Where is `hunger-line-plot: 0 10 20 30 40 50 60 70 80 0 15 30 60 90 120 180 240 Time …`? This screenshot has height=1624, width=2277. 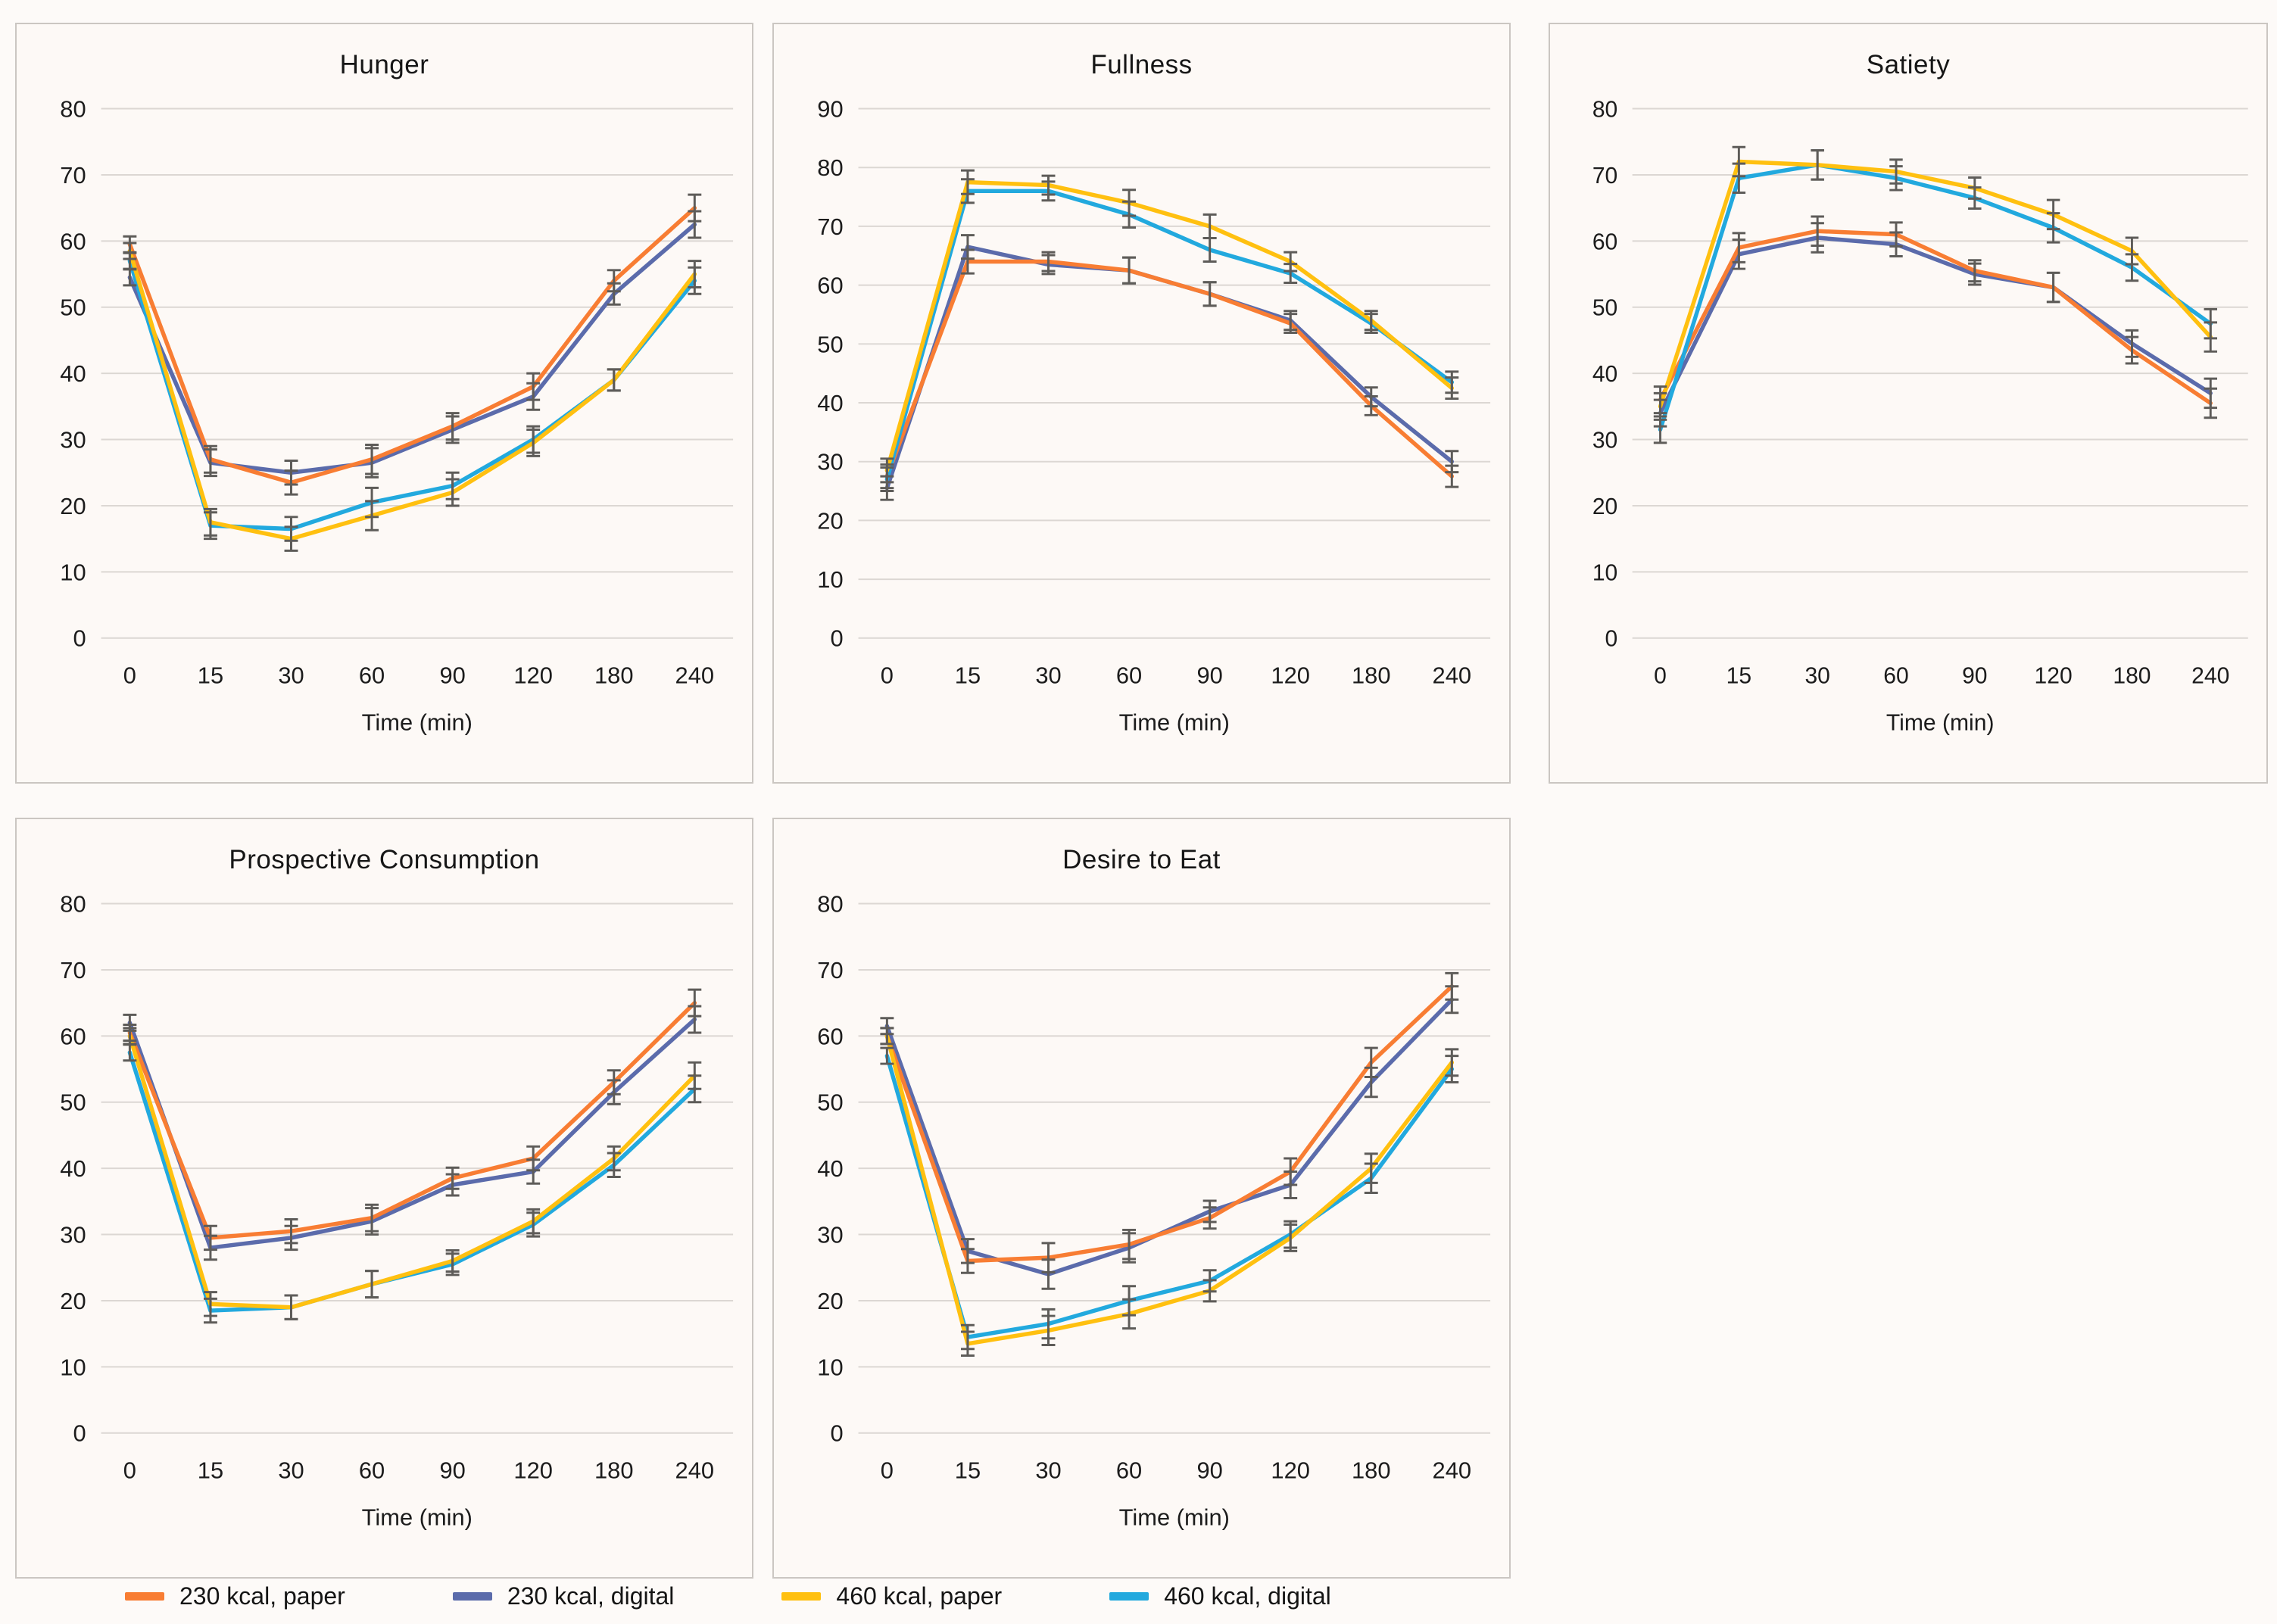
hunger-line-plot: 0 10 20 30 40 50 60 70 80 0 15 30 60 90 120 180 240 Time … is located at coordinates (397, 415).